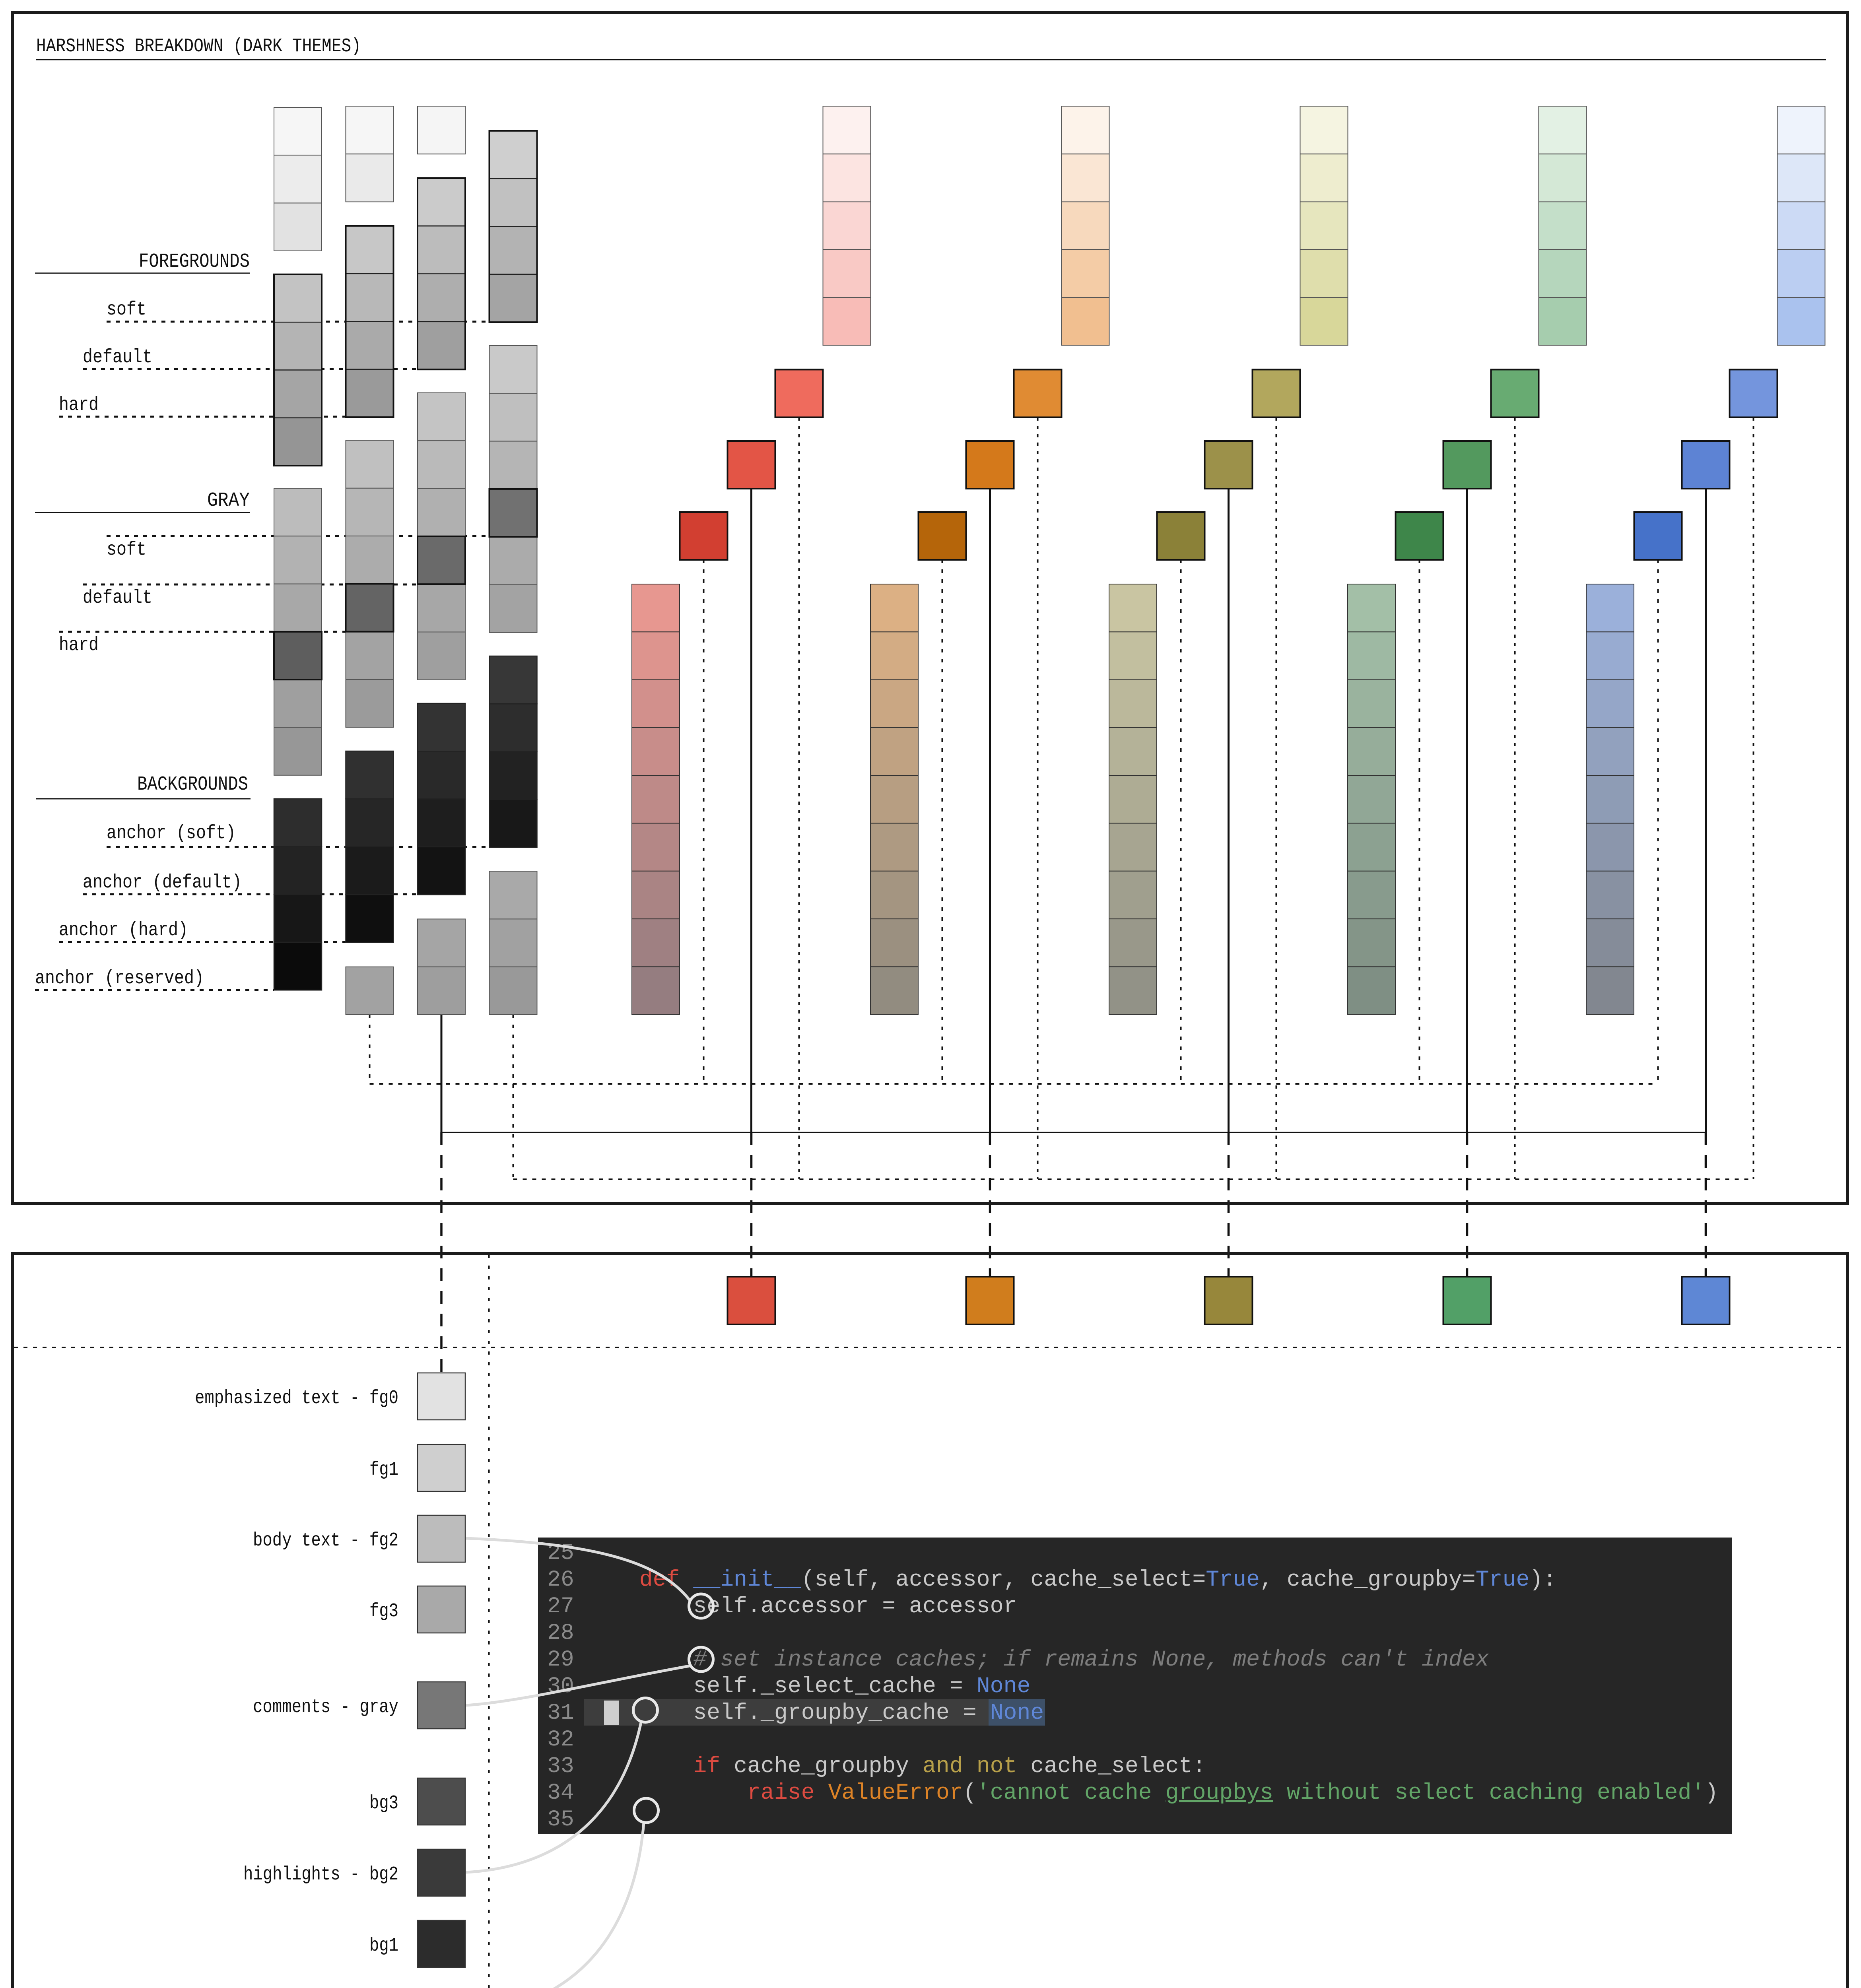 This screenshot has height=1988, width=1861. Describe the element at coordinates (1482, 1793) in the screenshot. I see `svg-text: without select caching enabled` at that location.